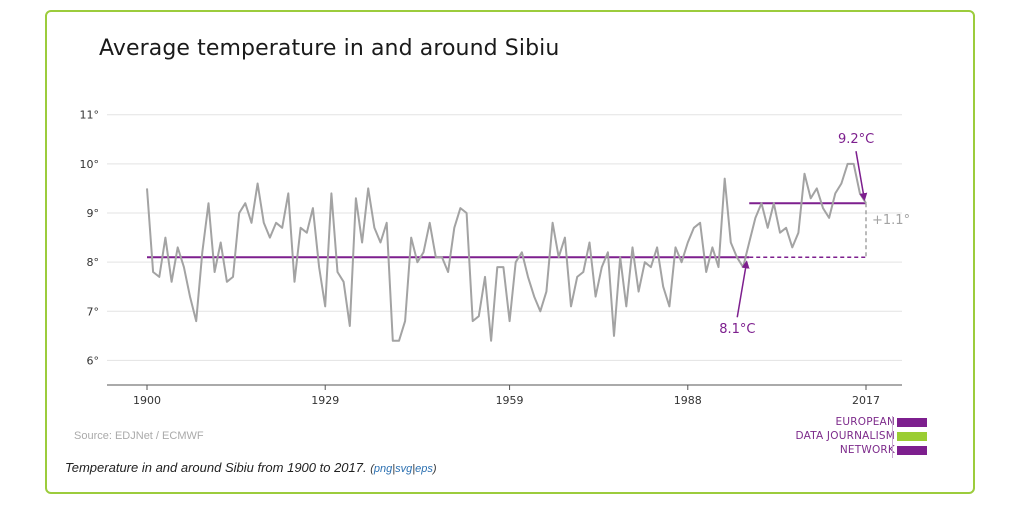 Image resolution: width=1024 pixels, height=513 pixels. I want to click on baseline-label: 8.1°C, so click(737, 329).